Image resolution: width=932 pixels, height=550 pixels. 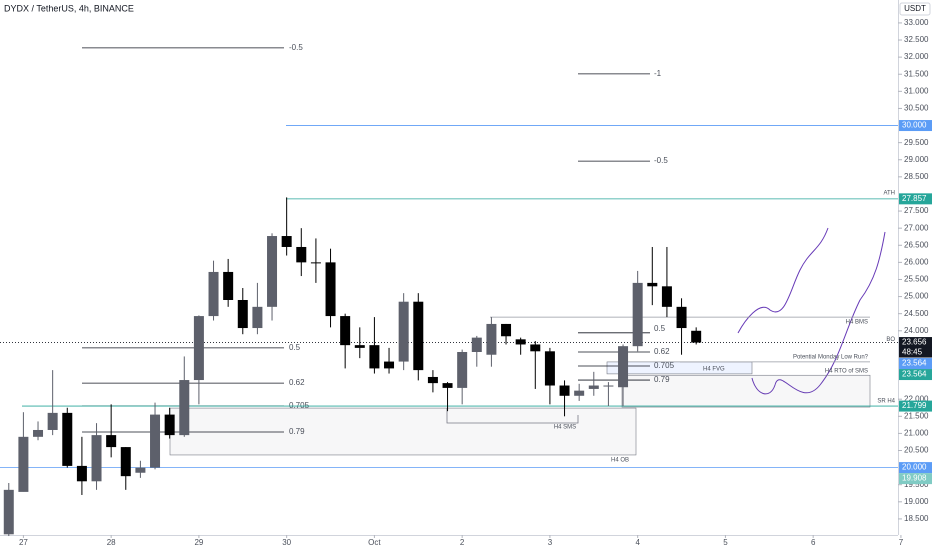 What do you see at coordinates (831, 357) in the screenshot?
I see `level-label: Potential Monday Low Run?` at bounding box center [831, 357].